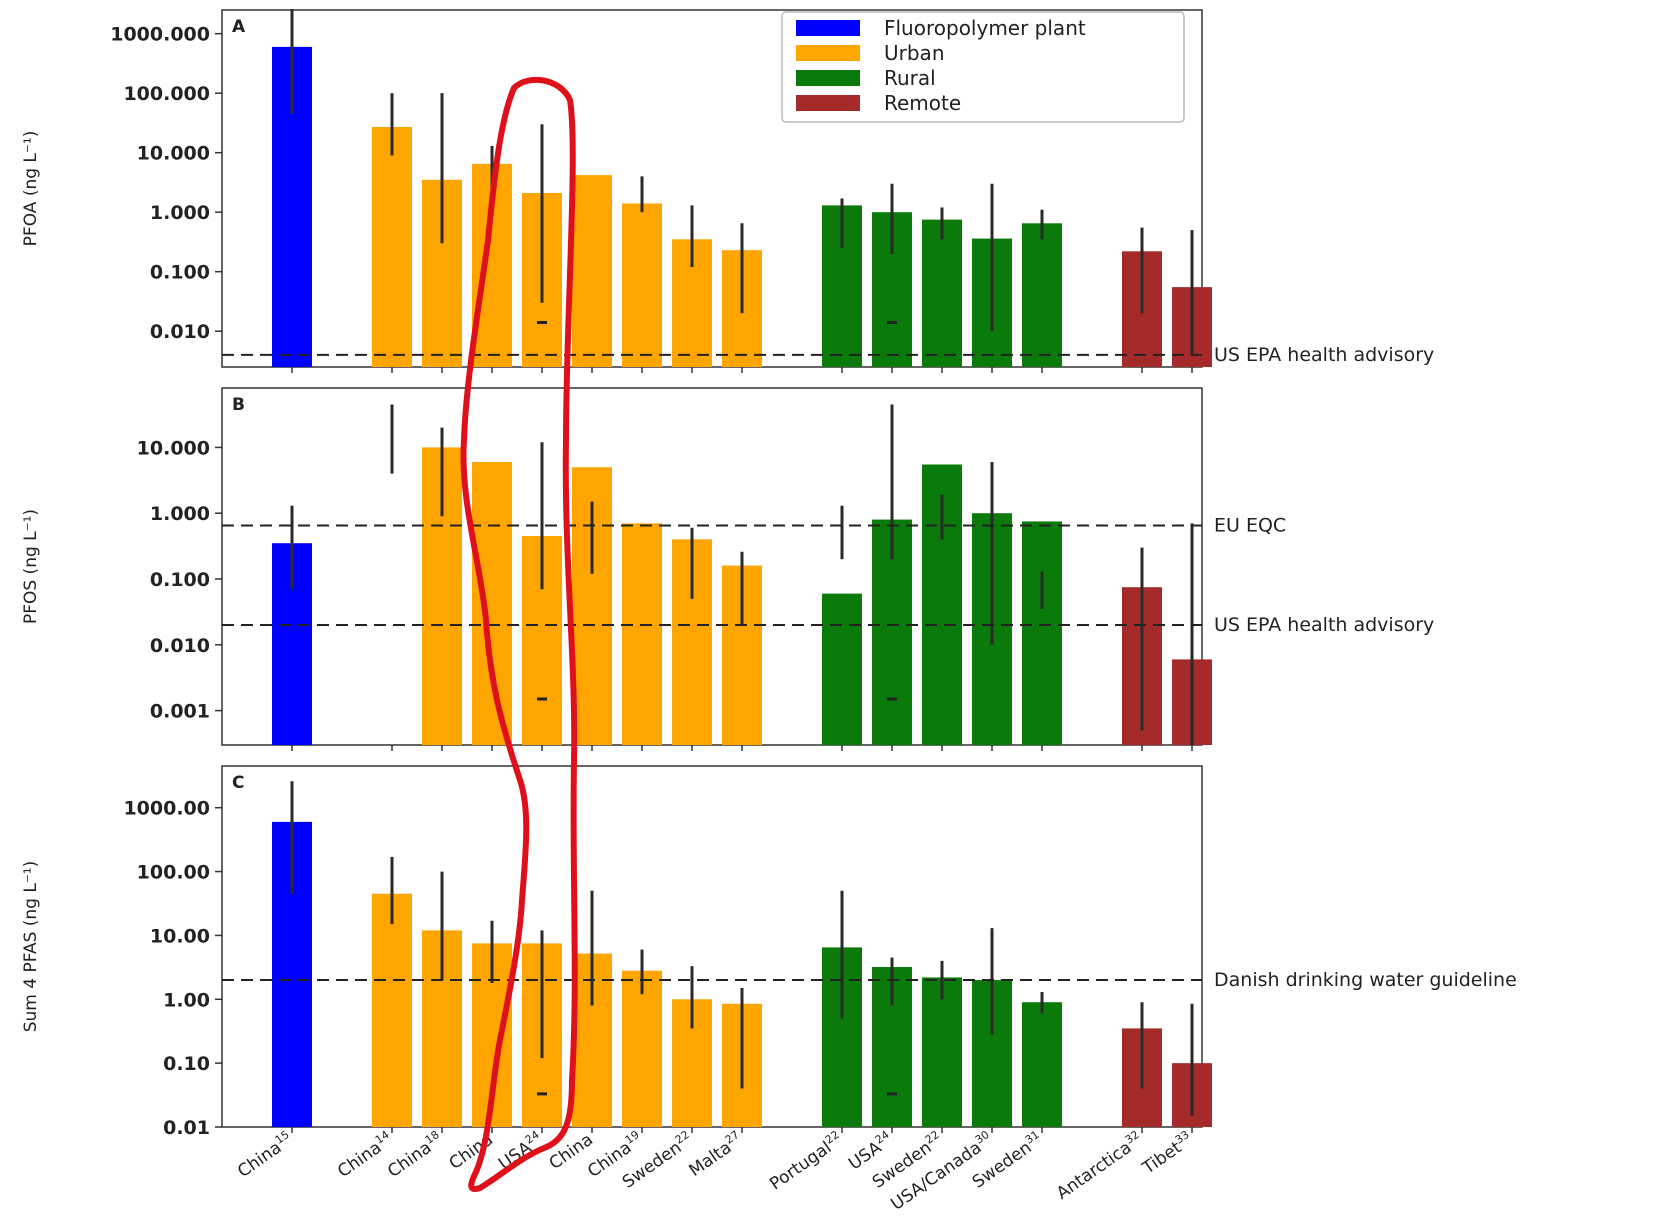 The image size is (1680, 1224). I want to click on x-category-name: China, so click(471, 1152).